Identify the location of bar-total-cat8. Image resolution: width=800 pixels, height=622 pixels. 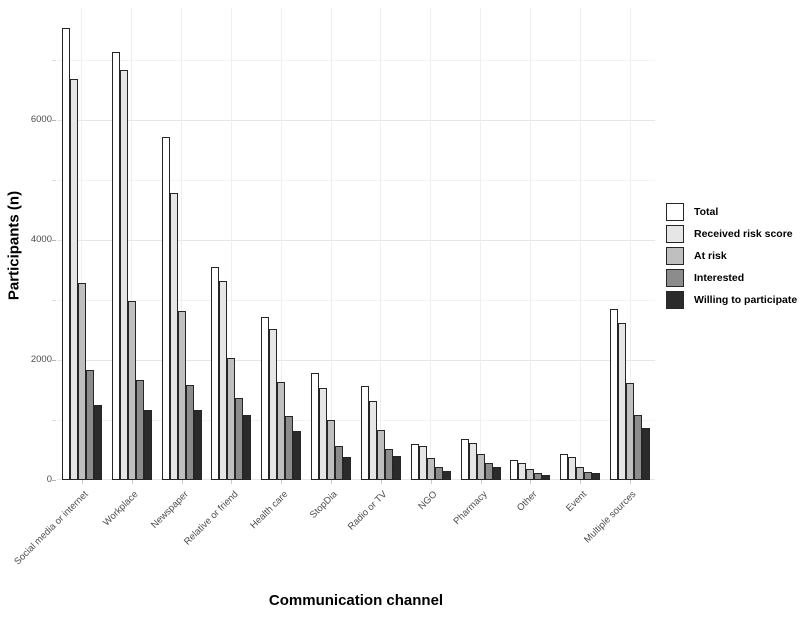
(464, 459).